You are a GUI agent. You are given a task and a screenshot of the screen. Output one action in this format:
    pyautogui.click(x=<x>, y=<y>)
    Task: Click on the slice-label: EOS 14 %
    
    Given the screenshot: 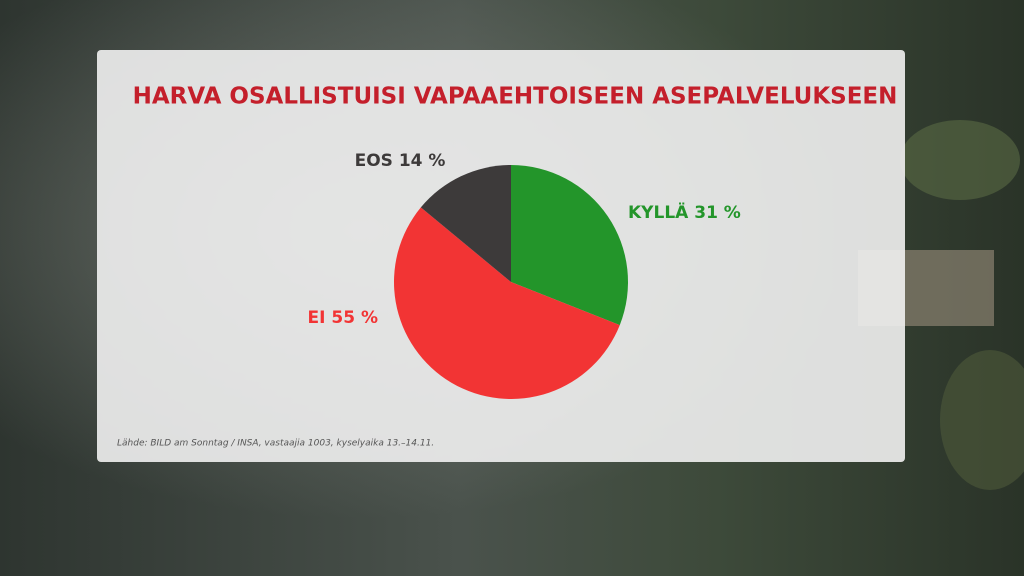 What is the action you would take?
    pyautogui.click(x=400, y=161)
    